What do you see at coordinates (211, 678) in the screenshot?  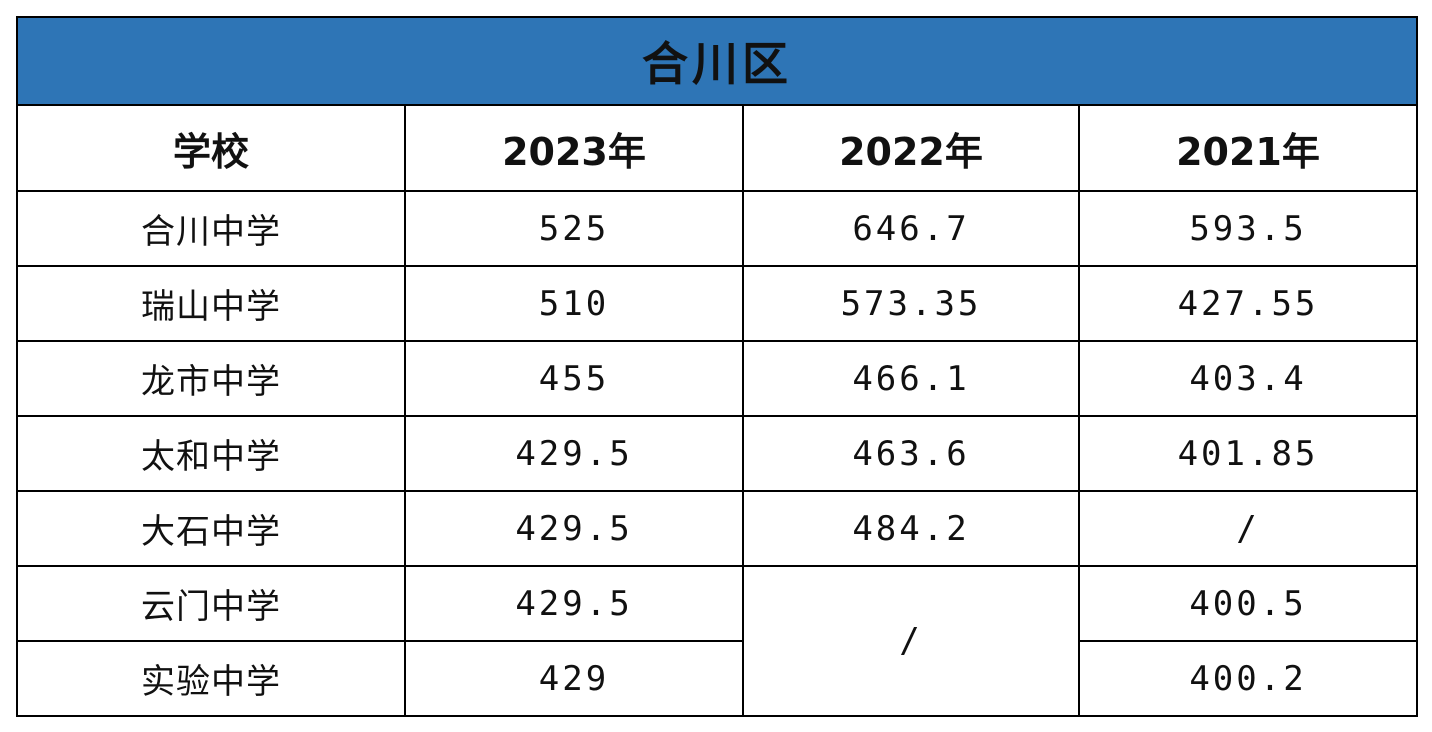 I see `school-cell: 实验中学` at bounding box center [211, 678].